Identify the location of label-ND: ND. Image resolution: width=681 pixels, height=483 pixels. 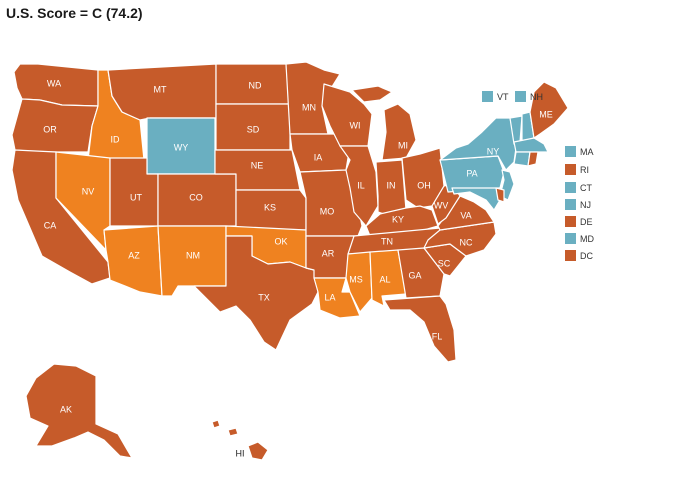
(255, 85).